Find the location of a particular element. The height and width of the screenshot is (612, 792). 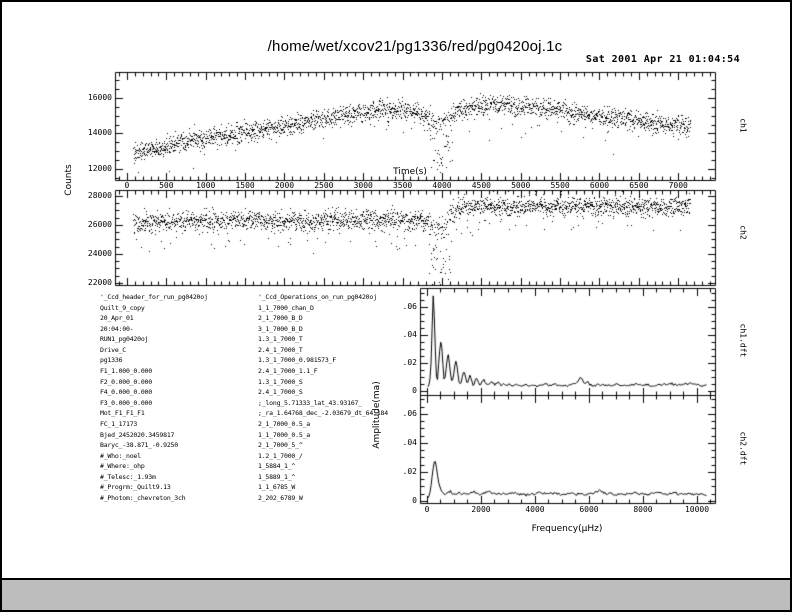

window-chrome-strip is located at coordinates (396, 595).